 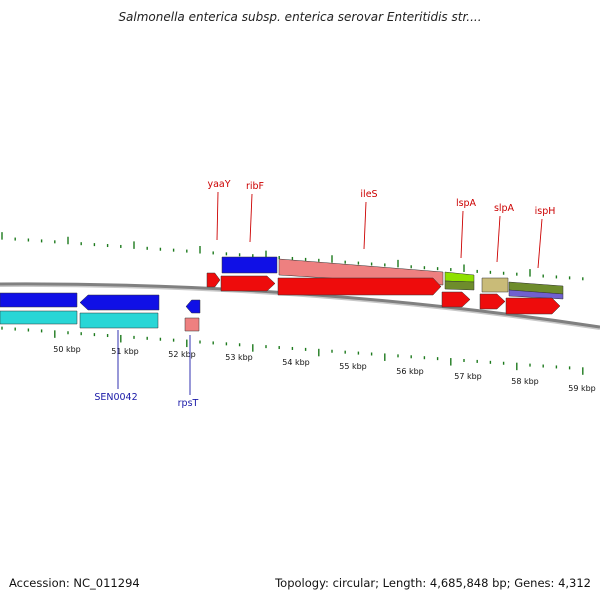 I want to click on ruler-label: 51 kbp, so click(x=125, y=351).